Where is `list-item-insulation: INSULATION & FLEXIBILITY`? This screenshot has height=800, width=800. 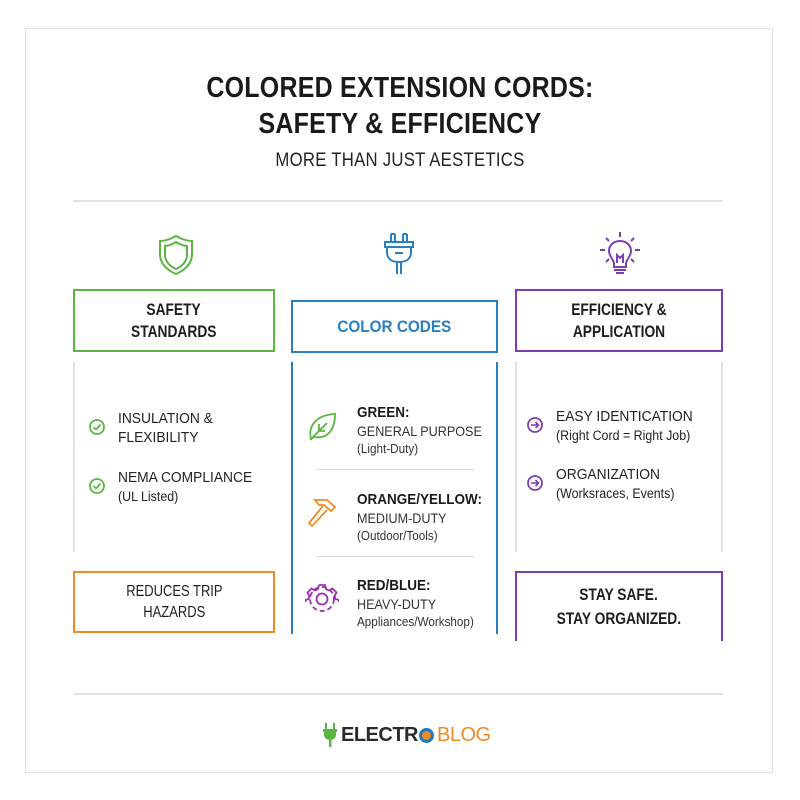
list-item-insulation: INSULATION & FLEXIBILITY is located at coordinates (154, 428).